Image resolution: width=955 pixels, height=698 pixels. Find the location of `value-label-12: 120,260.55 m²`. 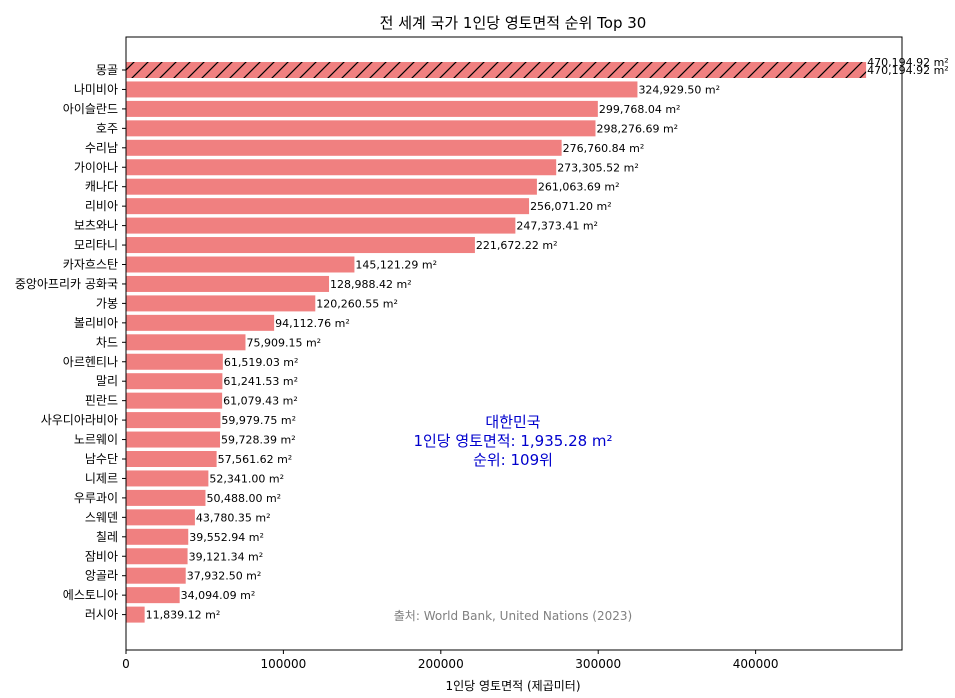

value-label-12: 120,260.55 m² is located at coordinates (357, 303).